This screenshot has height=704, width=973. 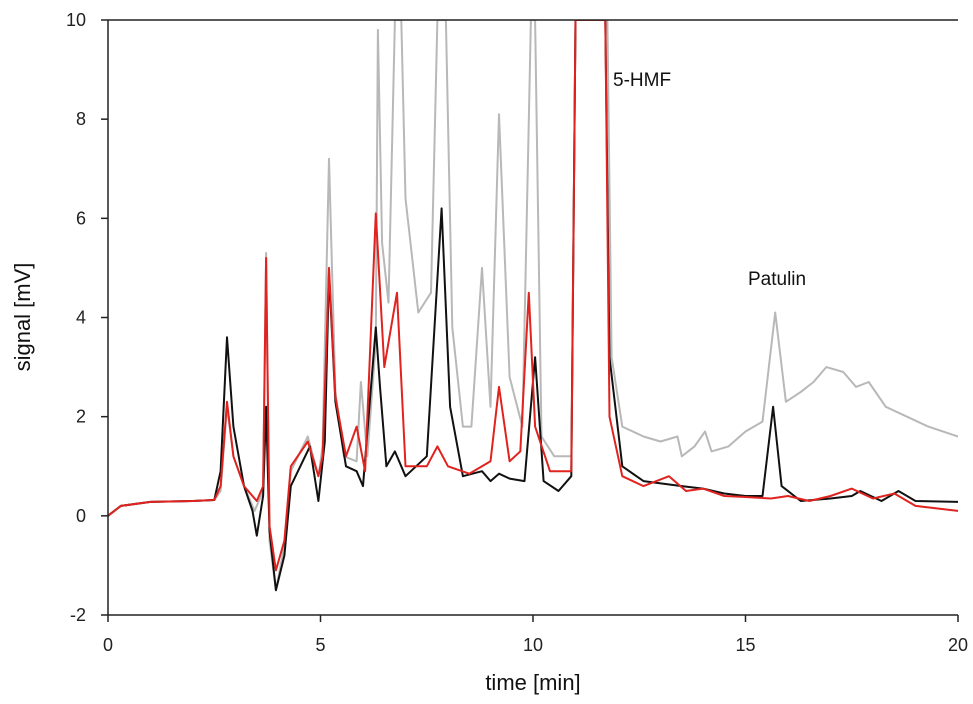 I want to click on x-tick-label: 15, so click(x=745, y=645).